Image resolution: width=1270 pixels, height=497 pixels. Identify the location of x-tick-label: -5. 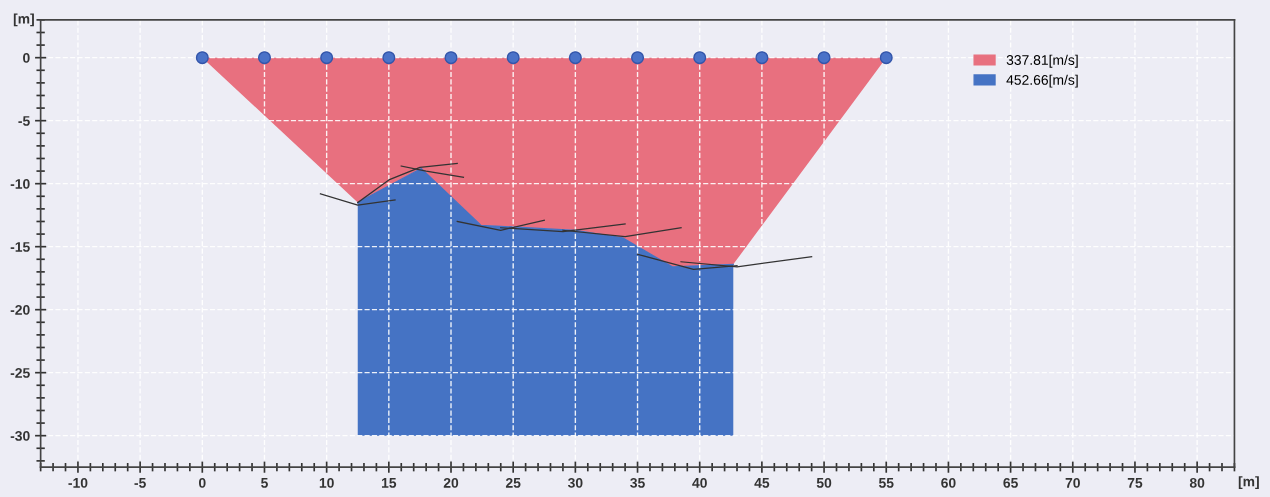
(140, 483).